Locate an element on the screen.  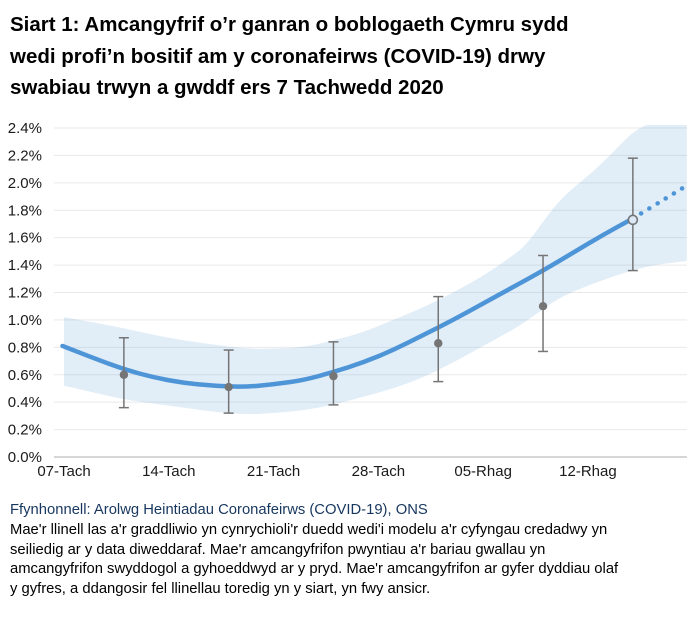
svg-text: 0.0% is located at coordinates (25, 457).